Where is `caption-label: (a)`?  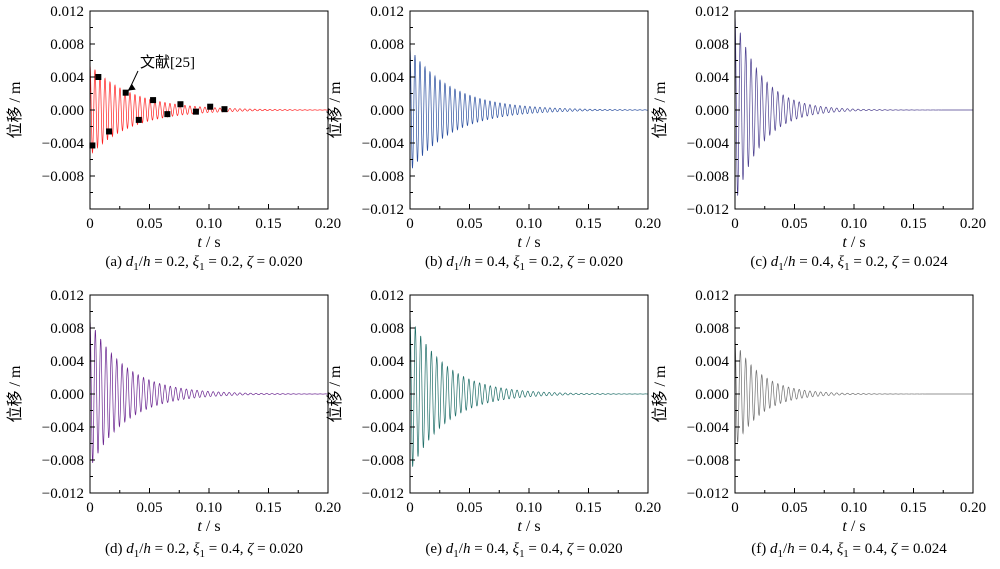
caption-label: (a) is located at coordinates (115, 262).